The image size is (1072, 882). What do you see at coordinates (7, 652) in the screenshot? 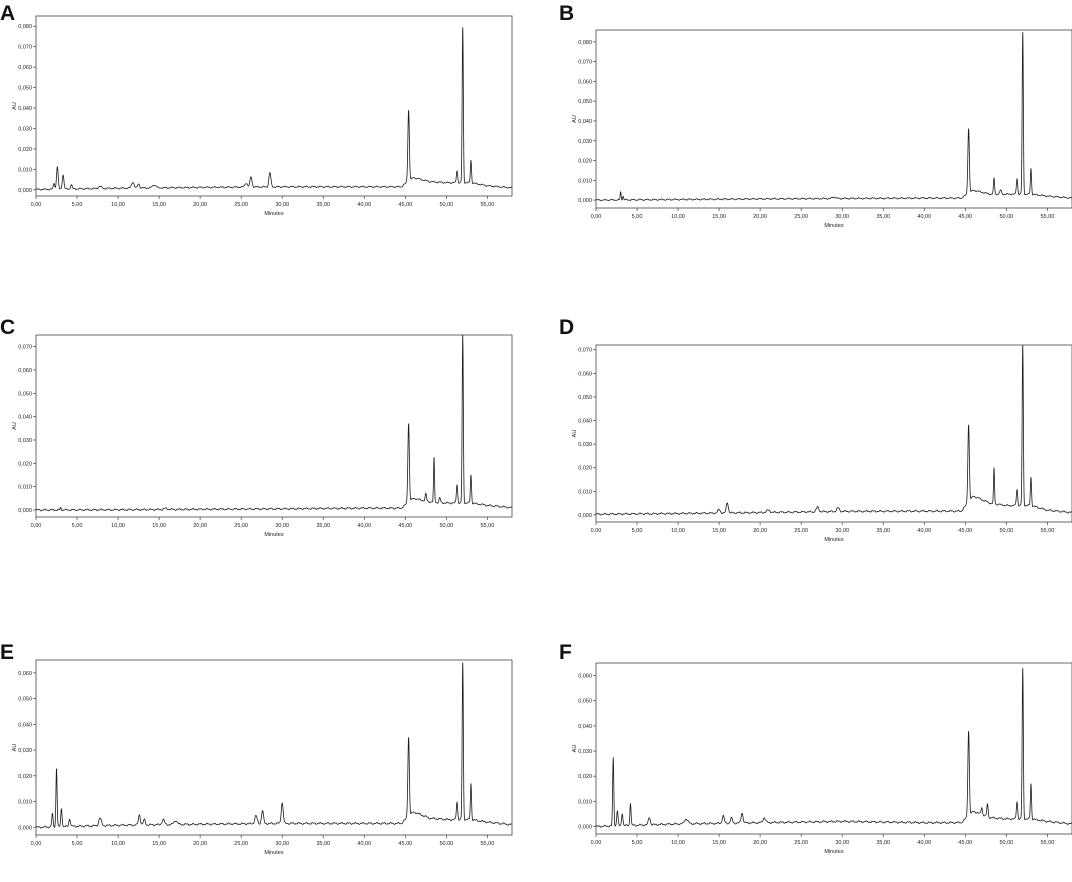
I see `panel-letter: E` at bounding box center [7, 652].